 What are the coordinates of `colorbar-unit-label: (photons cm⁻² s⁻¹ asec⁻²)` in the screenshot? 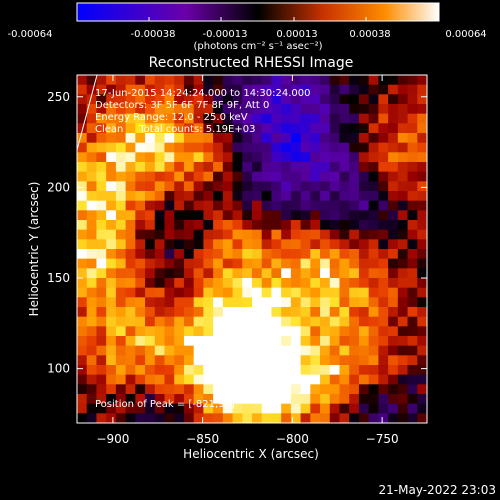 It's located at (257, 46).